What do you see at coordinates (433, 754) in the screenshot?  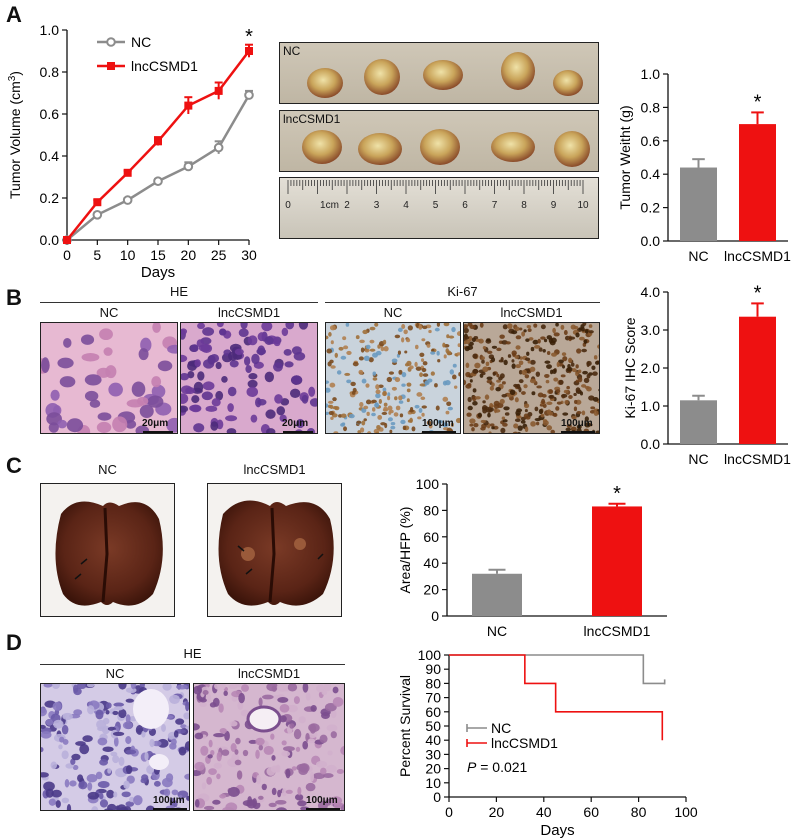 I see `surv-y-tick-label: 30` at bounding box center [433, 754].